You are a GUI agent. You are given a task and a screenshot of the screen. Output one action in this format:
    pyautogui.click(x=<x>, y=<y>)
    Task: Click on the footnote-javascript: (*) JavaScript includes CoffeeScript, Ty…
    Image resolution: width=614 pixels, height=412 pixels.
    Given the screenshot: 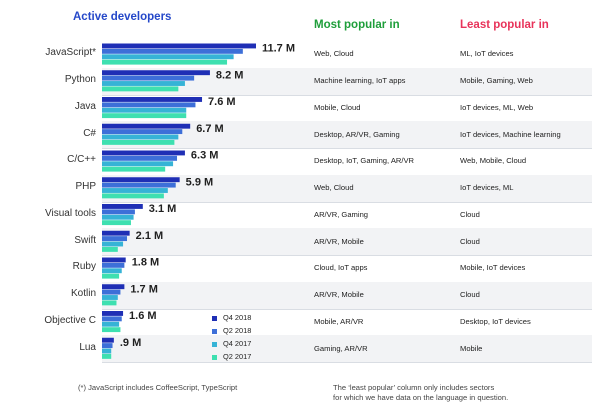 What is the action you would take?
    pyautogui.click(x=158, y=387)
    